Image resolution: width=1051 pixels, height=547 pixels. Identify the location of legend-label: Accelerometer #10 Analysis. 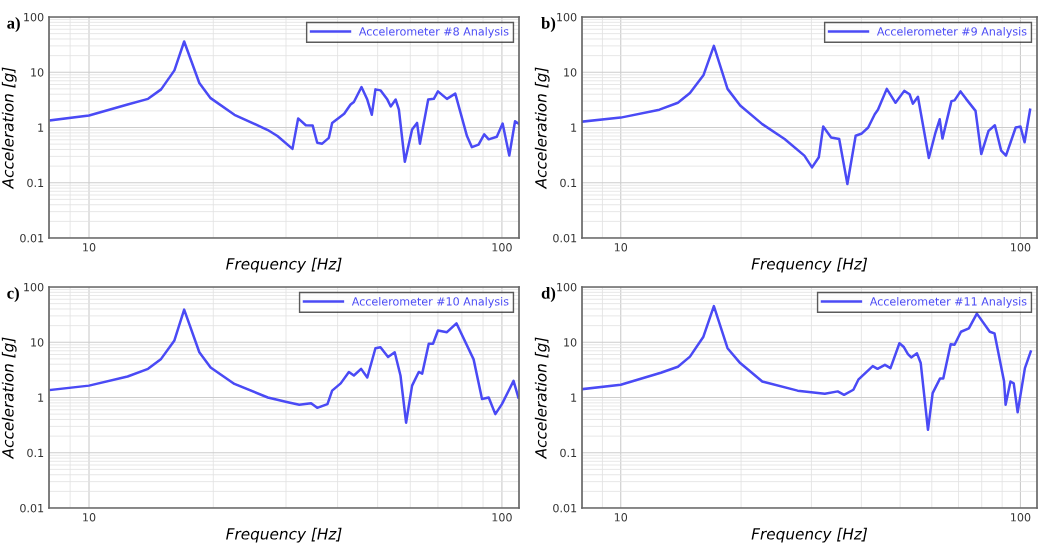
(430, 302).